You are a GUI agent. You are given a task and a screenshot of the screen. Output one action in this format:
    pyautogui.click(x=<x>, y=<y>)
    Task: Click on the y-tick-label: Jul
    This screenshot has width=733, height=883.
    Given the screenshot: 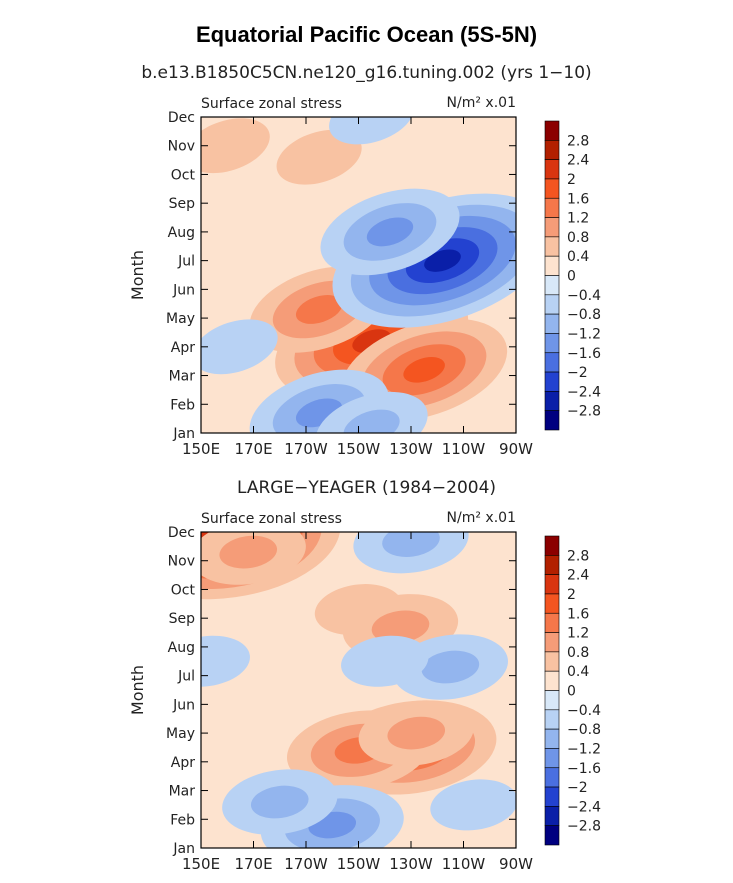 What is the action you would take?
    pyautogui.click(x=186, y=262)
    